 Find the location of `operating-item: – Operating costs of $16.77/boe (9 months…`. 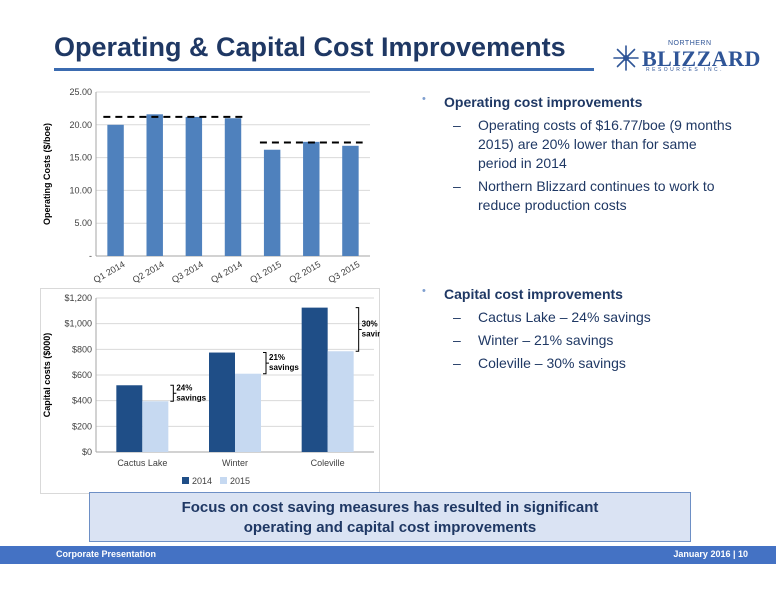

operating-item: – Operating costs of $16.77/boe (9 months… is located at coordinates (592, 144).